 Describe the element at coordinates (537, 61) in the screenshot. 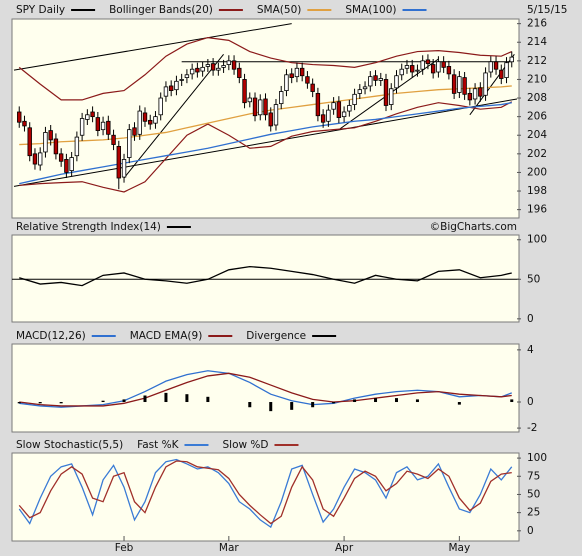

I see `y-tick-label: 212` at that location.